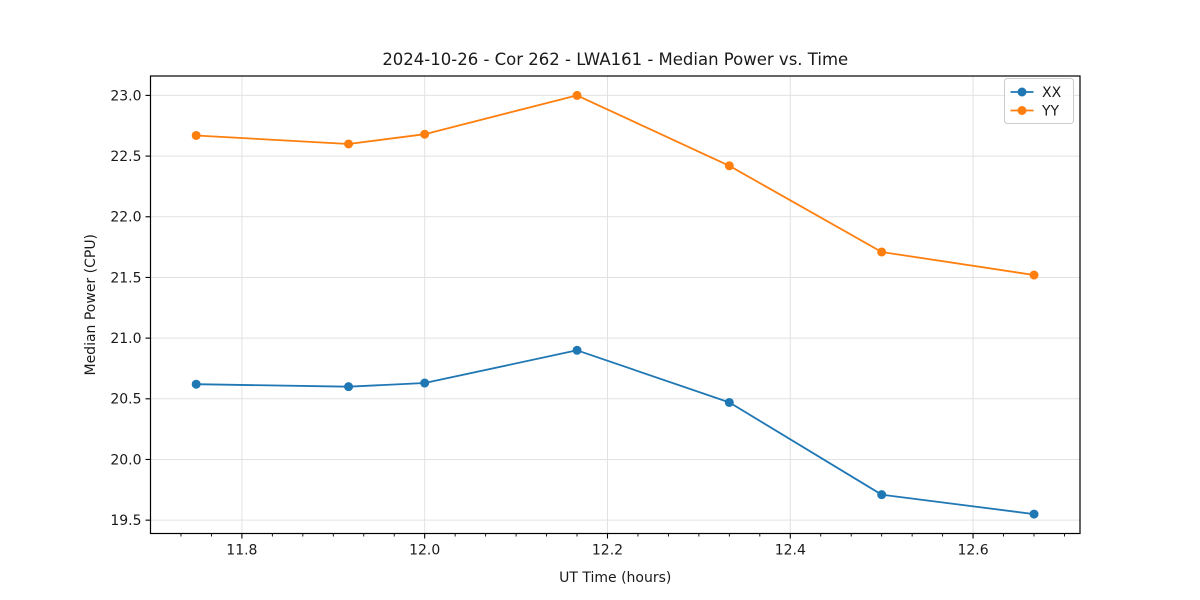  What do you see at coordinates (125, 339) in the screenshot?
I see `y-tick-label: 21.0` at bounding box center [125, 339].